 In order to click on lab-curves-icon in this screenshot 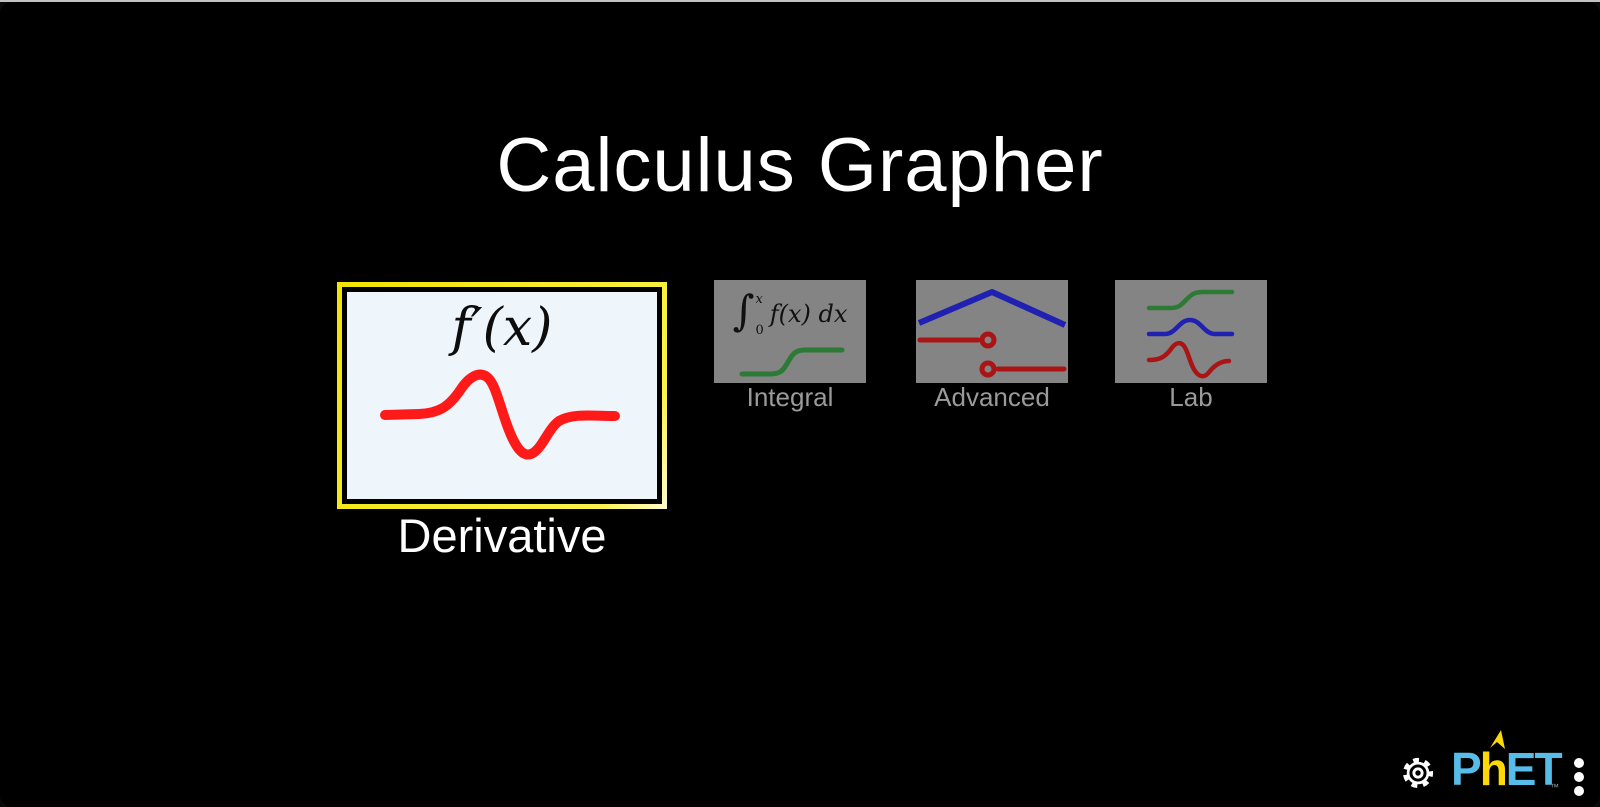, I will do `click(1190, 334)`.